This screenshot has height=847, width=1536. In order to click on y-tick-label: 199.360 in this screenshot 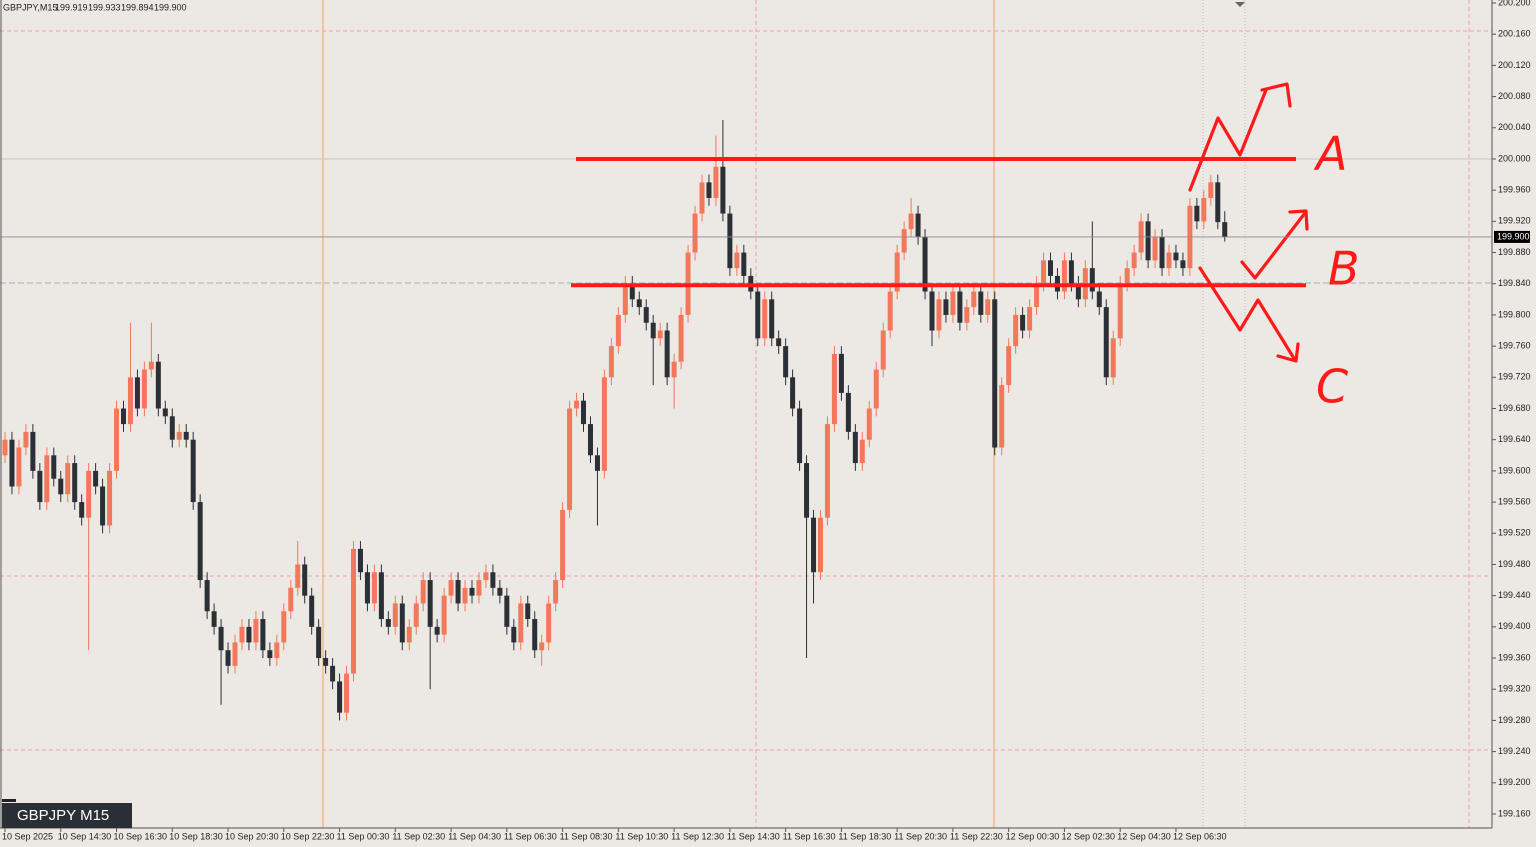, I will do `click(1514, 657)`.